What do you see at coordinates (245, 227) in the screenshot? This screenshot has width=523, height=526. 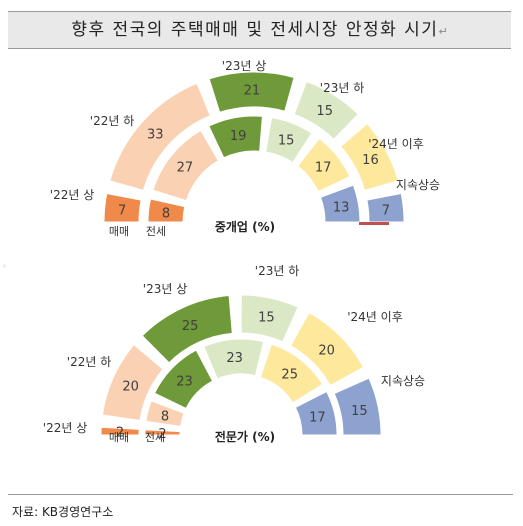 I see `chart-title: 중개업 (%)` at bounding box center [245, 227].